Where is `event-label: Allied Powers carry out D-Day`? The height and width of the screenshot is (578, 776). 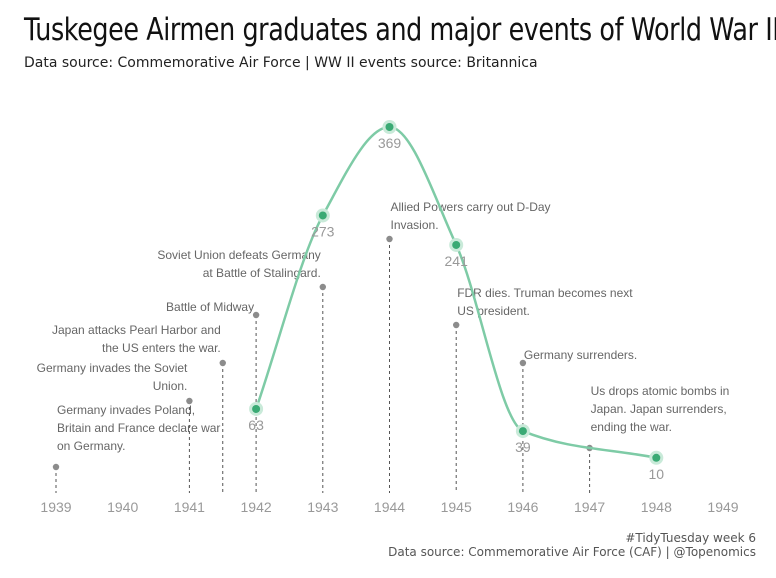 event-label: Allied Powers carry out D-Day is located at coordinates (471, 207).